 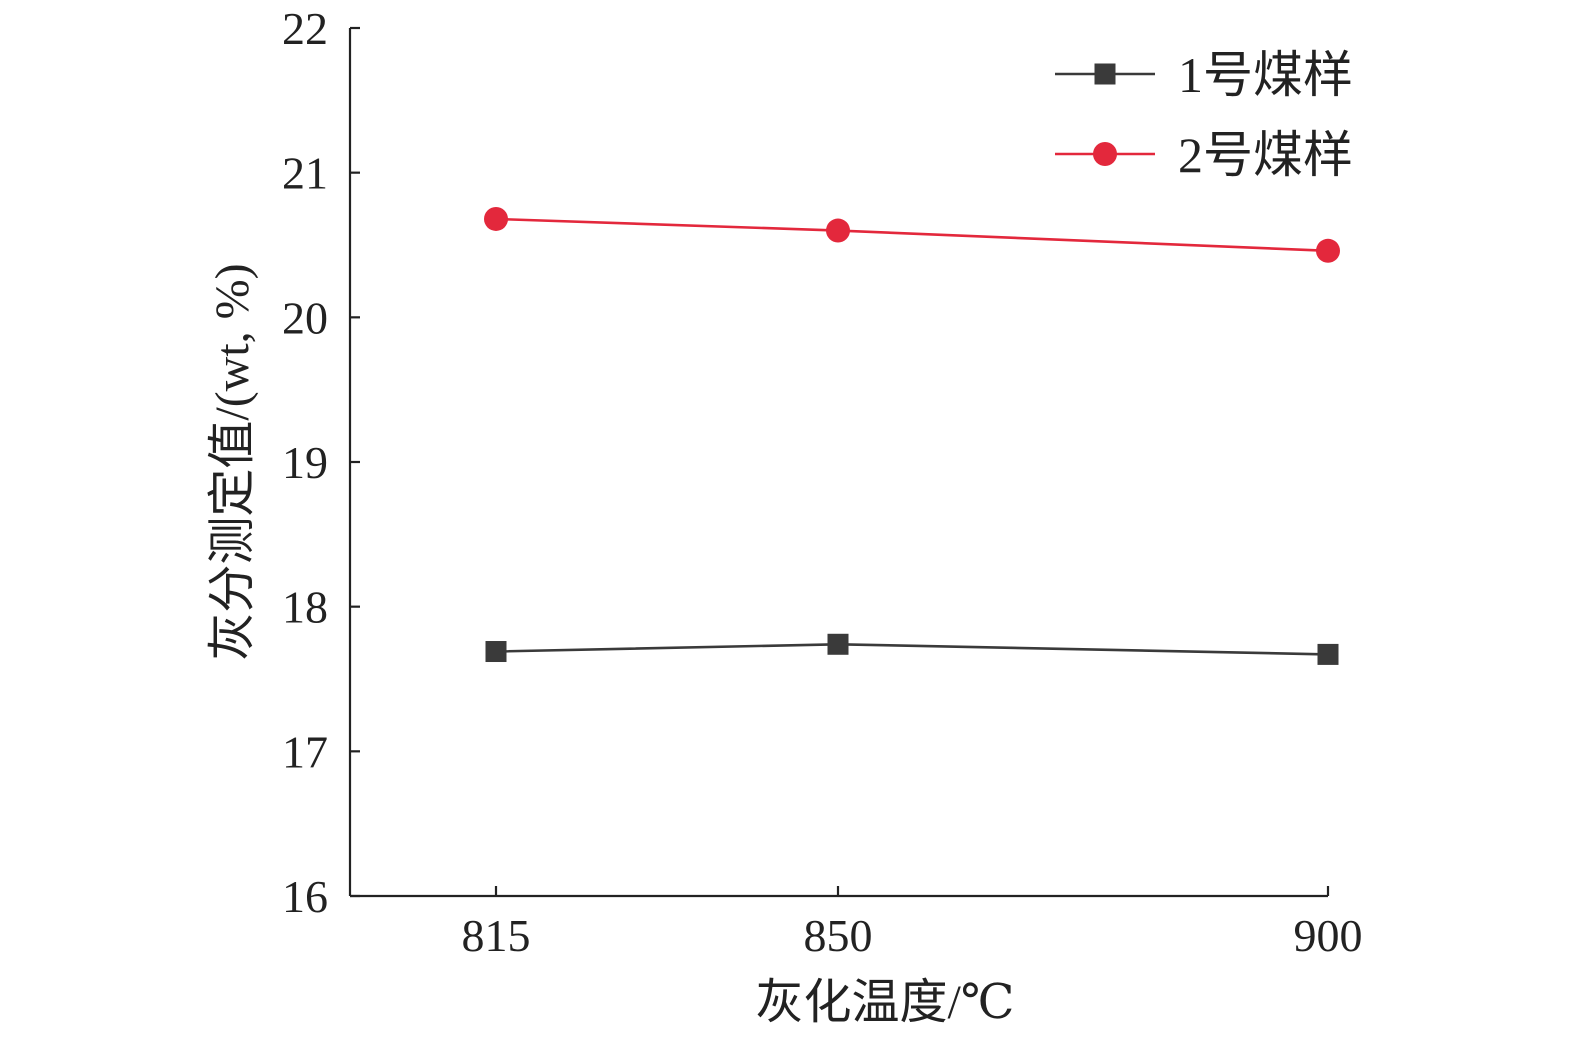 What do you see at coordinates (912, 923) in the screenshot?
I see `x-axis-ticks: 815 850 900` at bounding box center [912, 923].